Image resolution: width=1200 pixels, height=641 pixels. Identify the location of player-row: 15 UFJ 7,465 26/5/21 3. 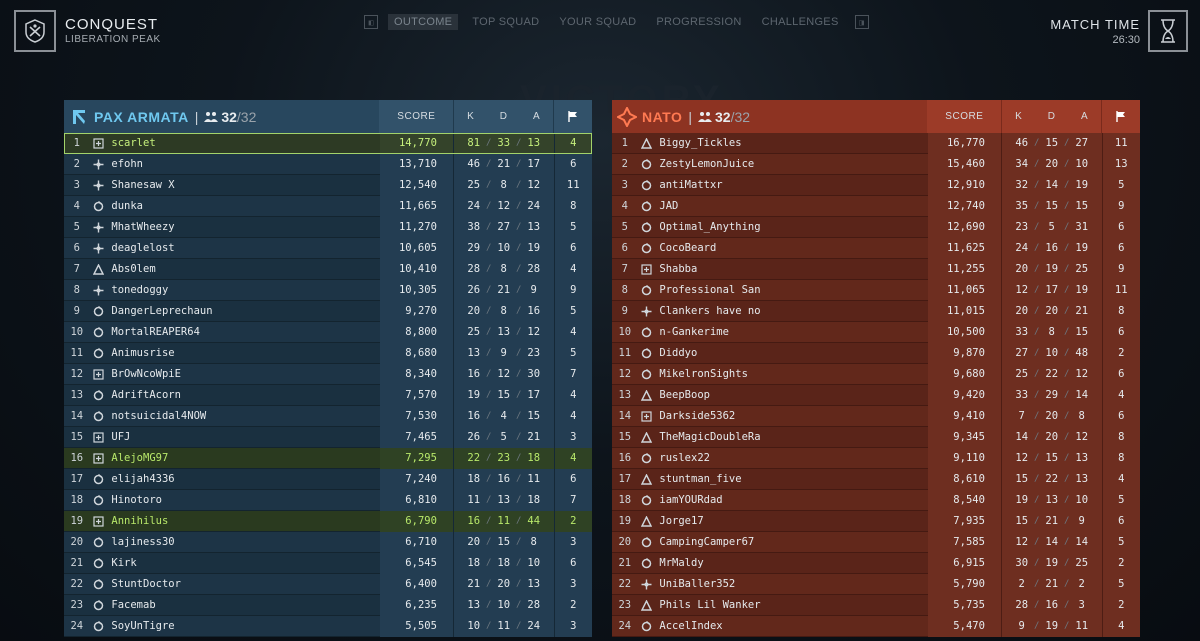
(328, 437).